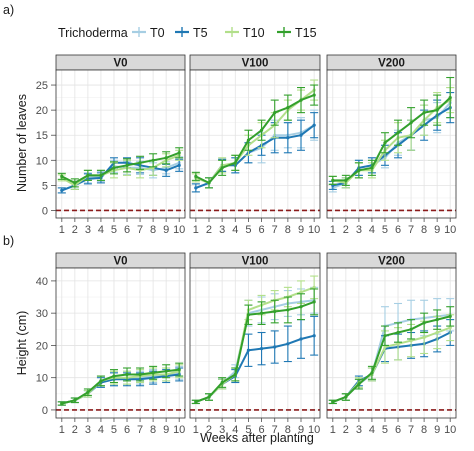 The width and height of the screenshot is (474, 451). Describe the element at coordinates (45, 411) in the screenshot. I see `y-tick-label: 0` at that location.